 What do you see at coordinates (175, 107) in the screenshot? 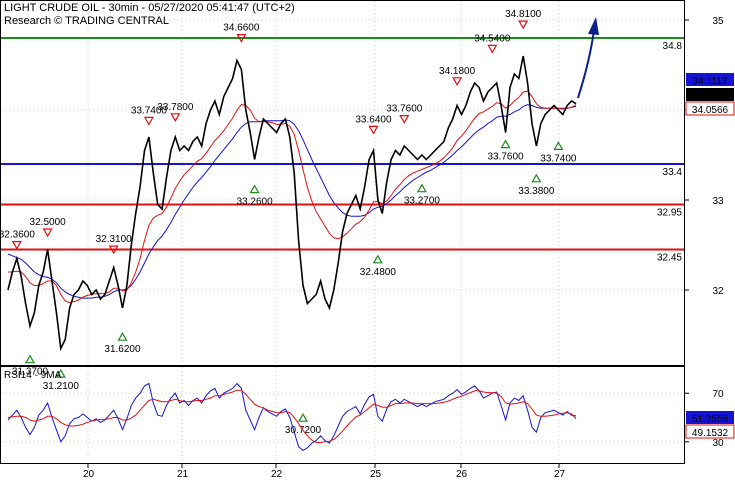
I see `high-label: 33.7800` at bounding box center [175, 107].